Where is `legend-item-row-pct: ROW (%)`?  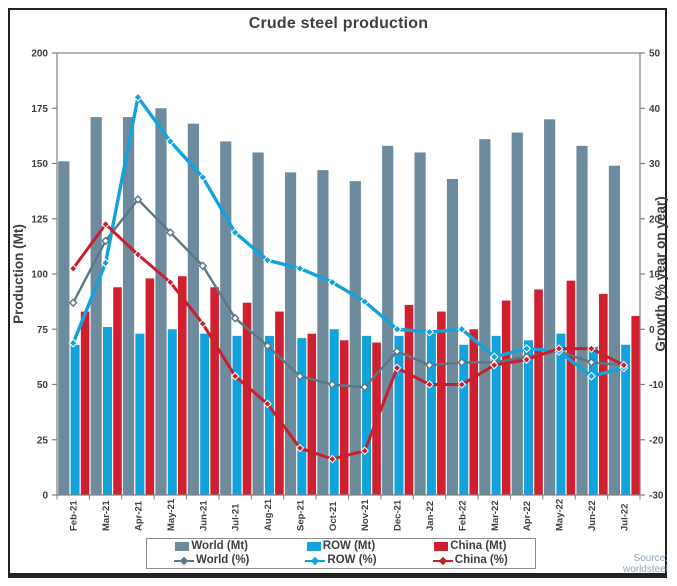 legend-item-row-pct: ROW (%) is located at coordinates (340, 560).